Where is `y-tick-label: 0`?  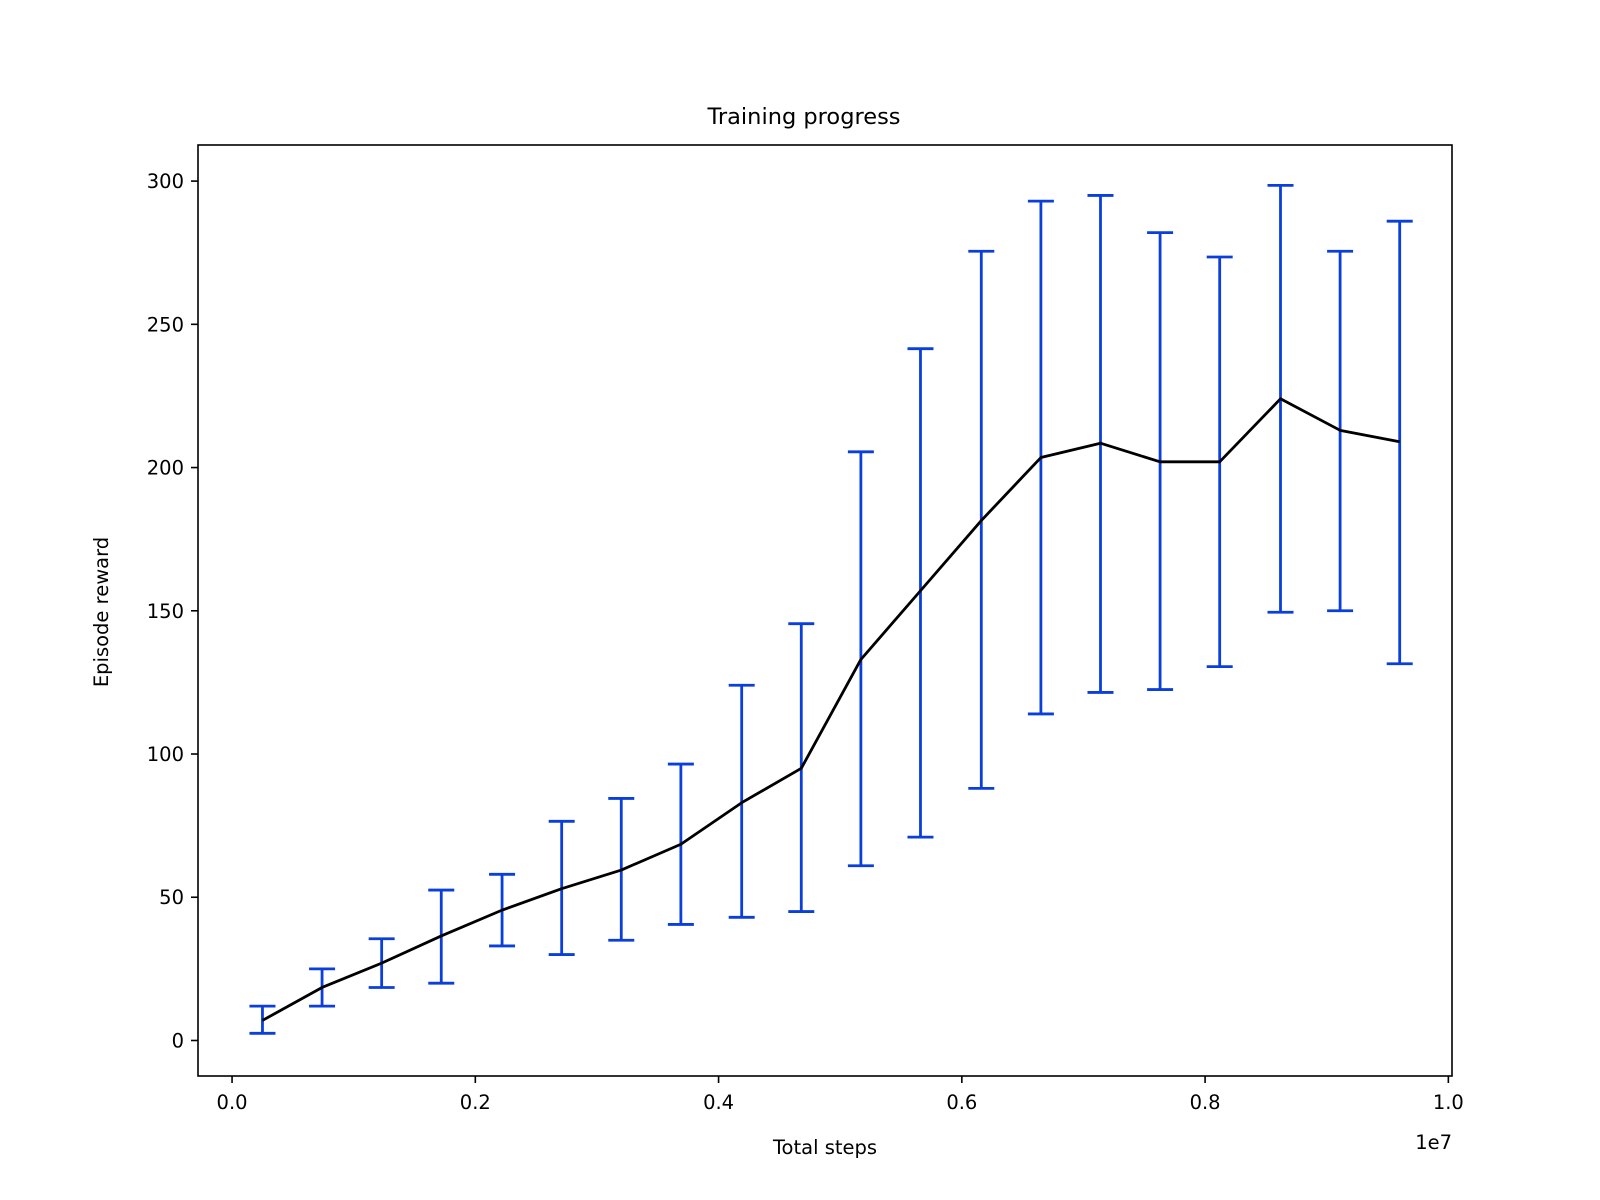
y-tick-label: 0 is located at coordinates (178, 1040).